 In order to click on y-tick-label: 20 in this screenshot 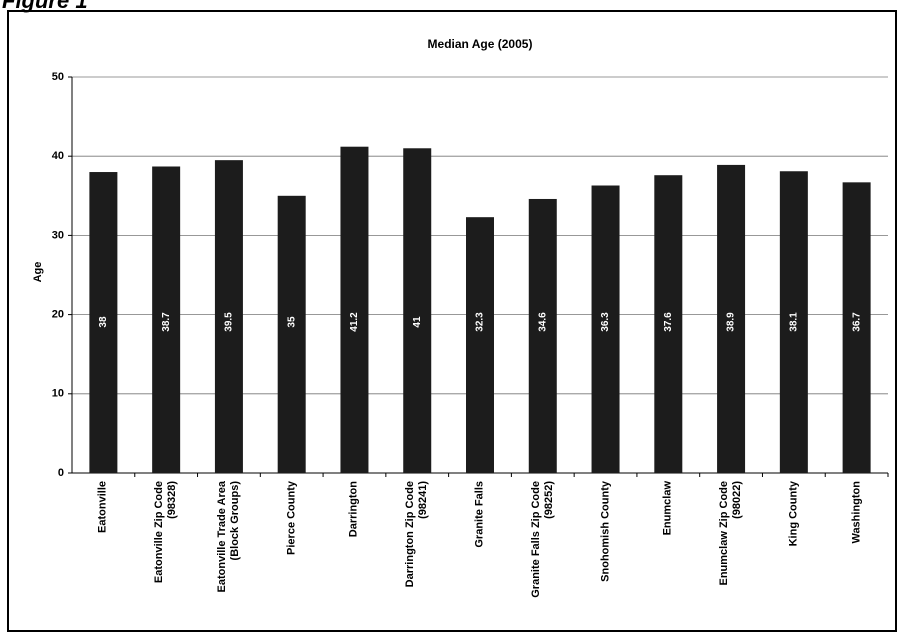, I will do `click(58, 315)`.